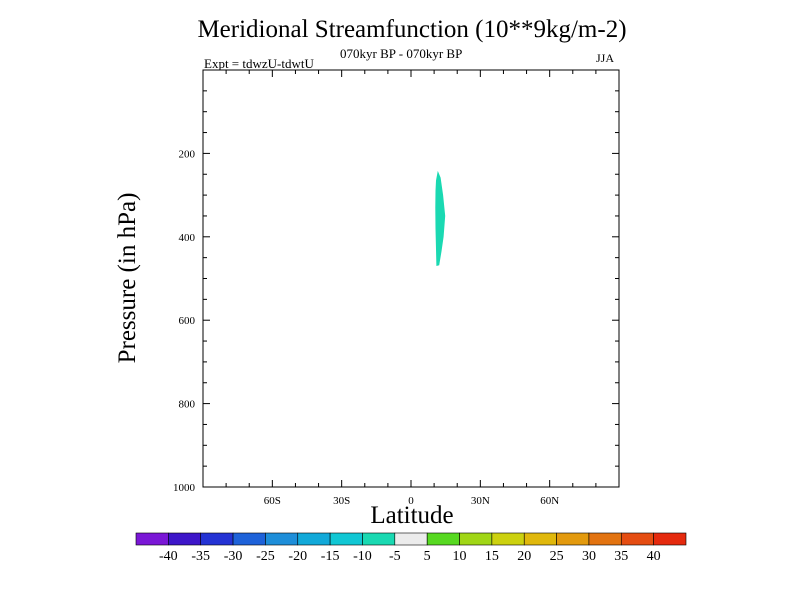 This screenshot has width=800, height=600. What do you see at coordinates (589, 556) in the screenshot?
I see `colorbar-label: 30` at bounding box center [589, 556].